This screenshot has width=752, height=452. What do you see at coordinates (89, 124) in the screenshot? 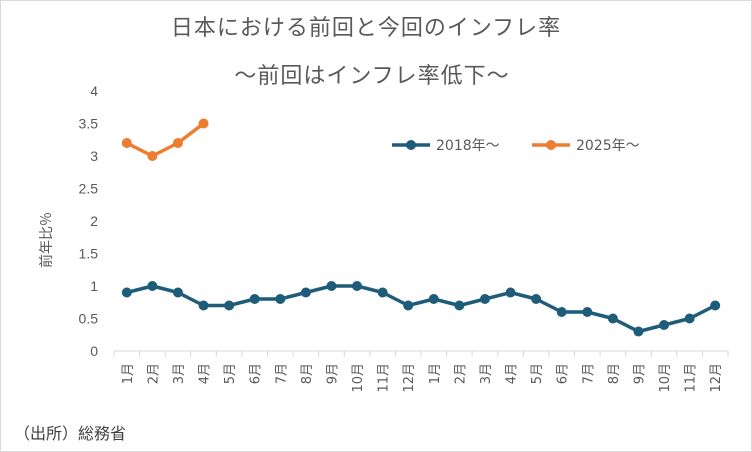
I see `y-tick-label: 3.5` at bounding box center [89, 124].